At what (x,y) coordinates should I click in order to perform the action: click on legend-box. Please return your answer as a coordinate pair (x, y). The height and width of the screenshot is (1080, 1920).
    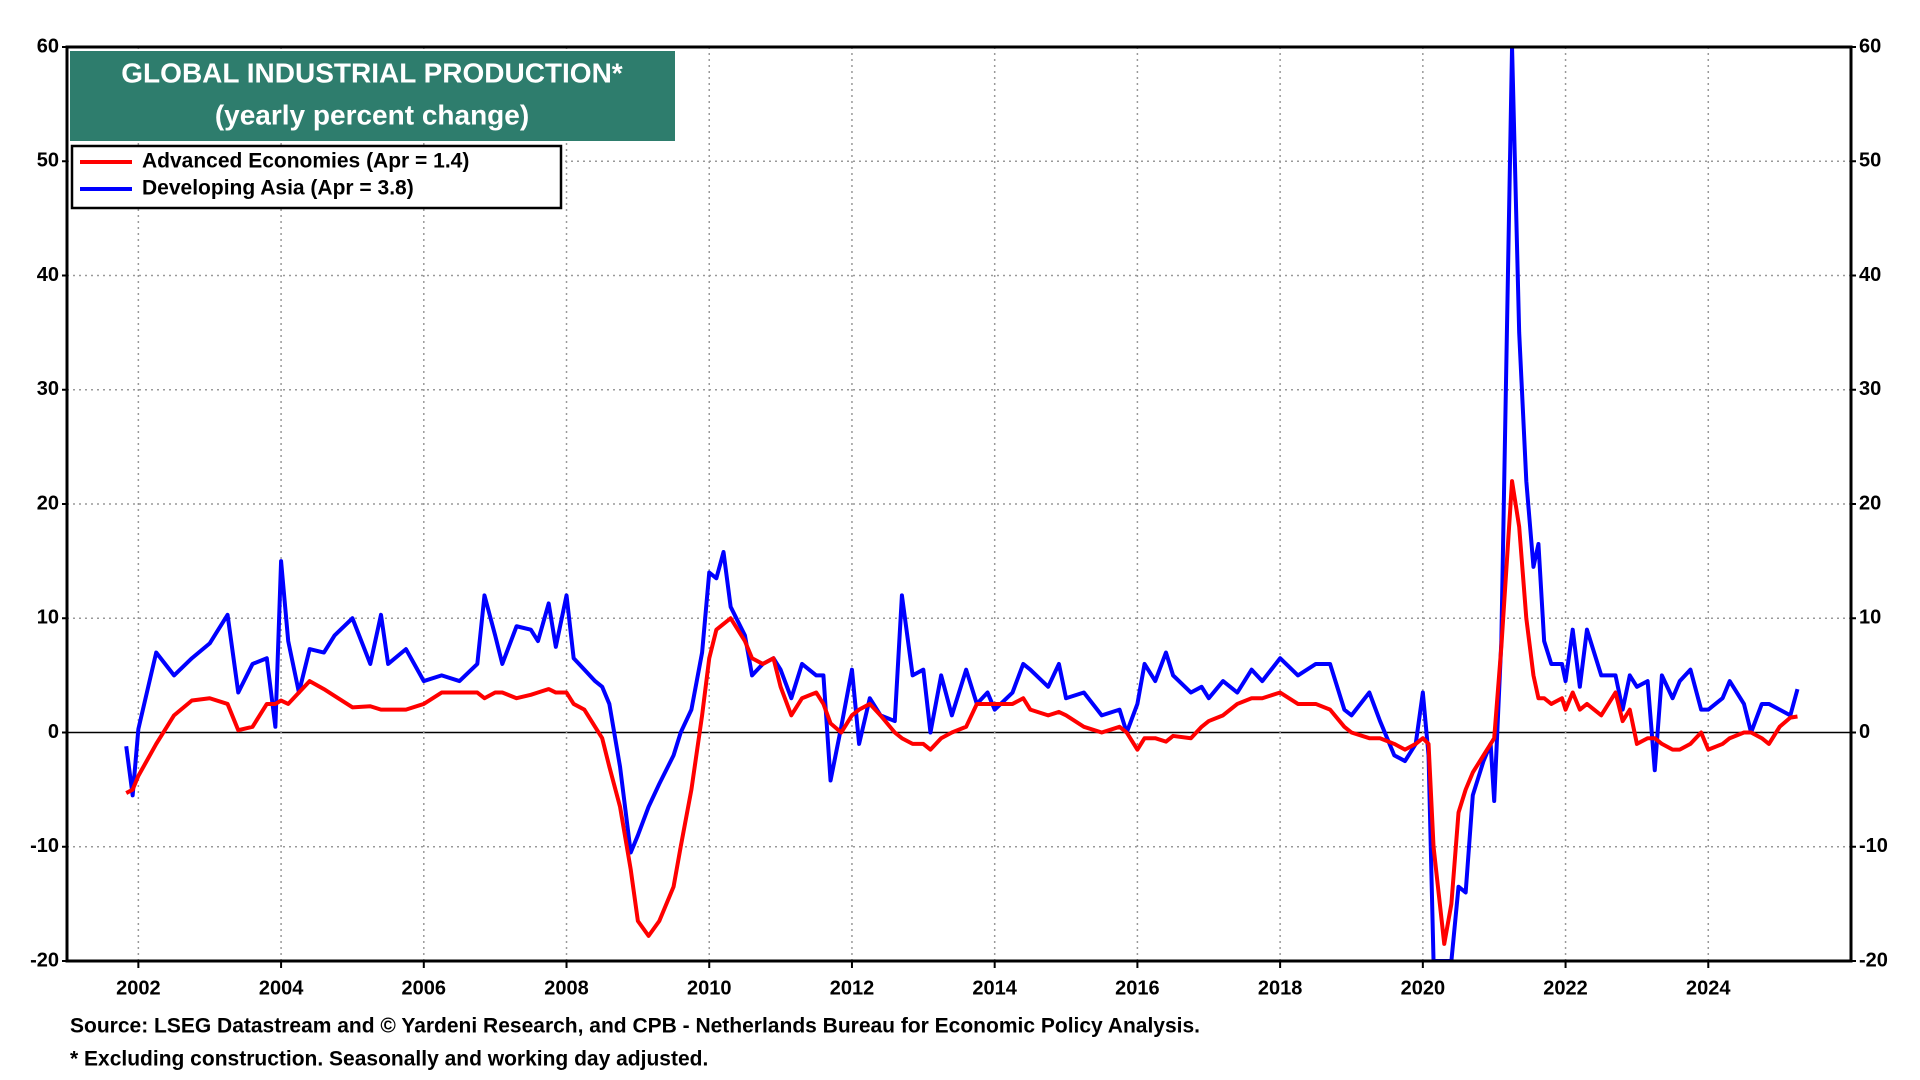
    Looking at the image, I should click on (316, 177).